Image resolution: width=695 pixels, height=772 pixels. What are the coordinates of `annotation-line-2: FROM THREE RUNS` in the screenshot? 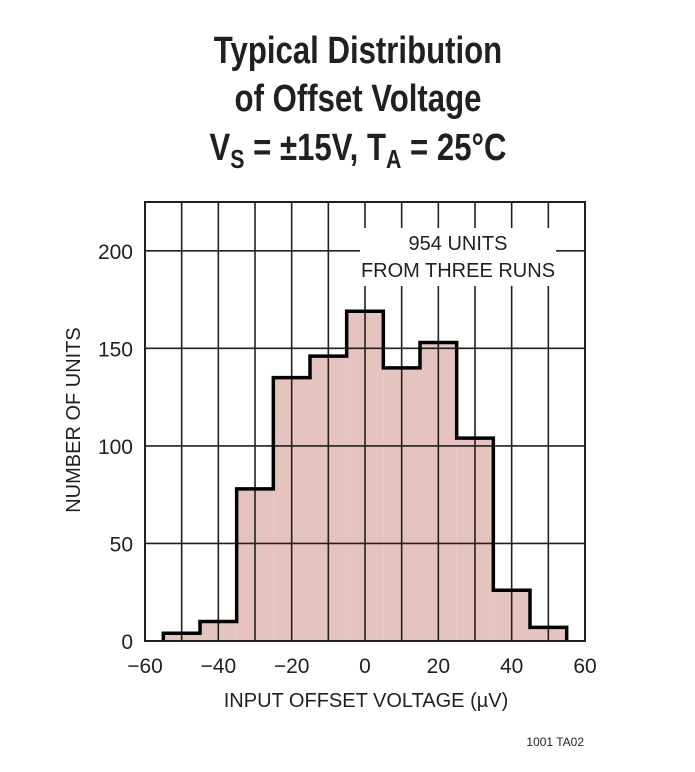 It's located at (458, 271).